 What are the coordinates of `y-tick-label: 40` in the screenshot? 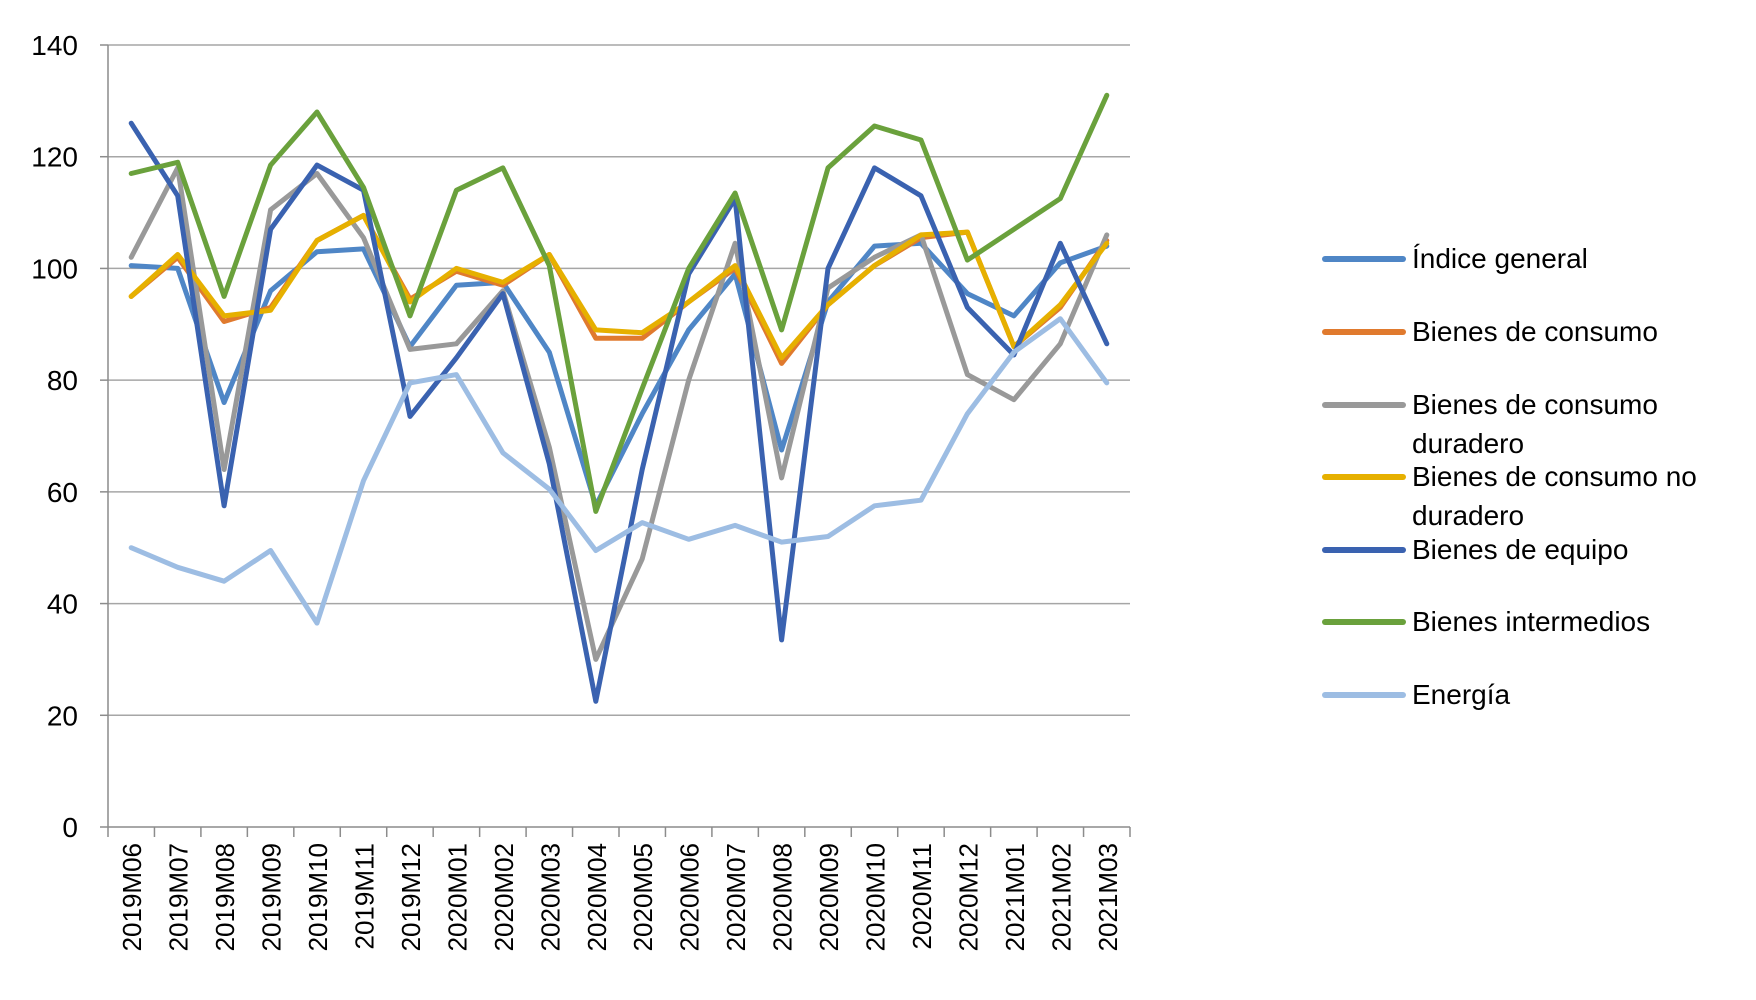 It's located at (62, 604).